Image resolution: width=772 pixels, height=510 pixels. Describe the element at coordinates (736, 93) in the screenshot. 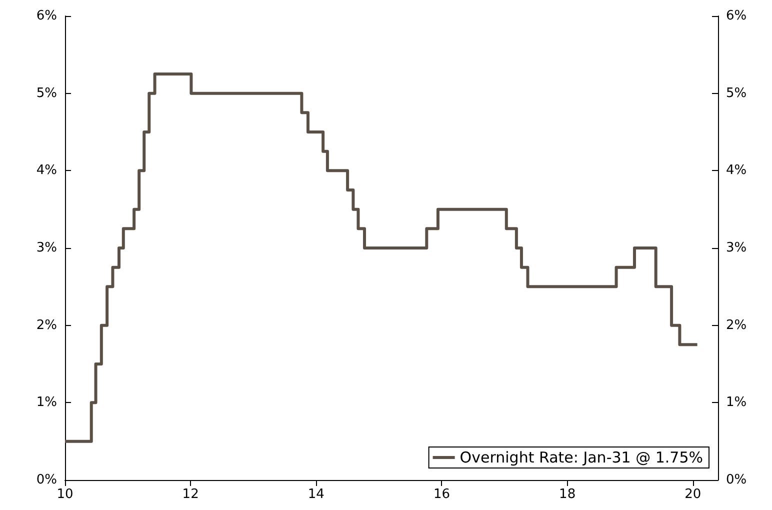

I see `y2-tick-label: 5%` at that location.